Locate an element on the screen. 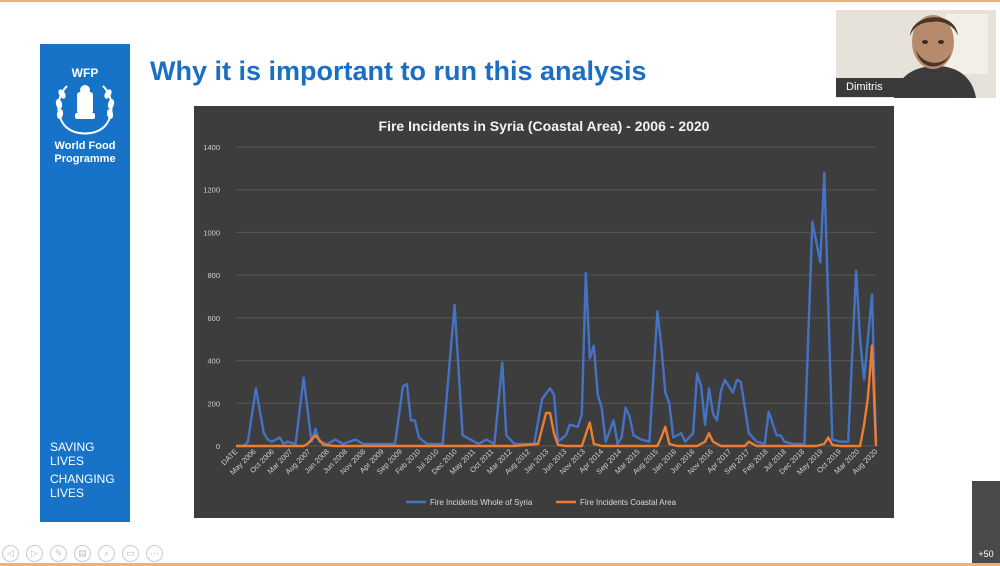  tagline-changing: CHANGING LIVES is located at coordinates (82, 486).